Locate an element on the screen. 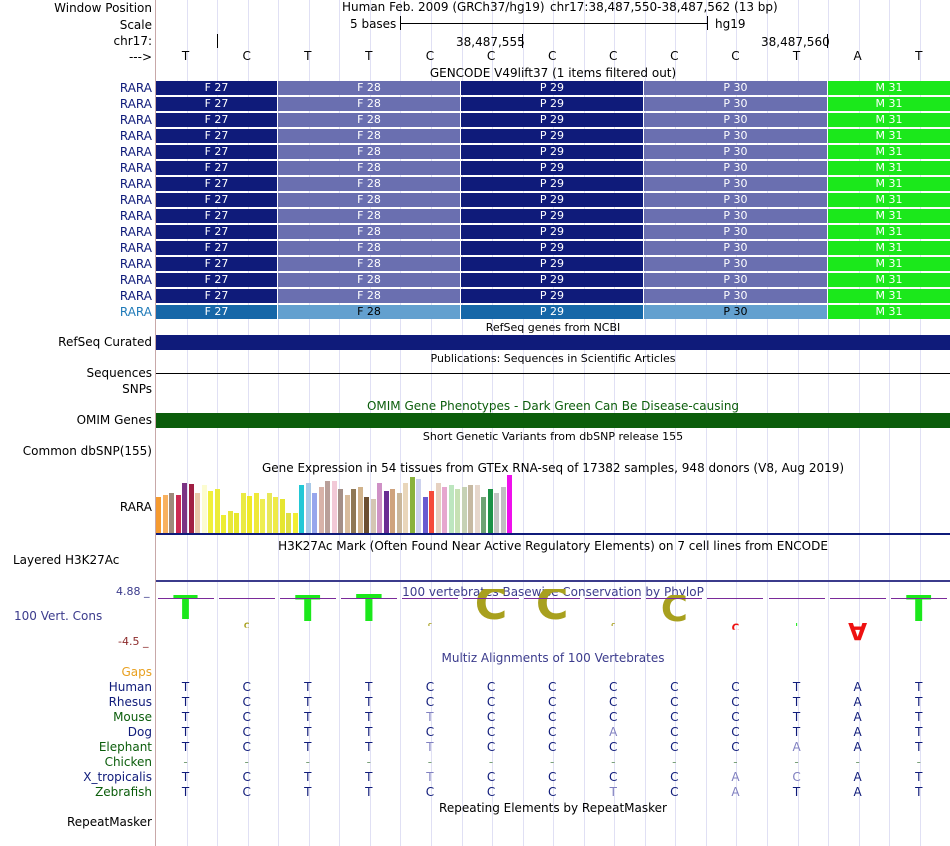 The image size is (950, 846). species-label: Zebrafish is located at coordinates (123, 792).